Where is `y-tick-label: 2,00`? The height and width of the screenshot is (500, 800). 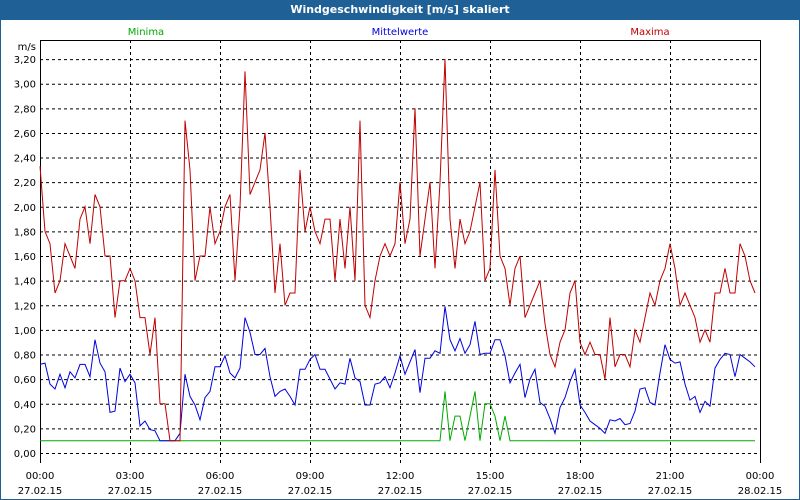
y-tick-label: 2,00 is located at coordinates (25, 208).